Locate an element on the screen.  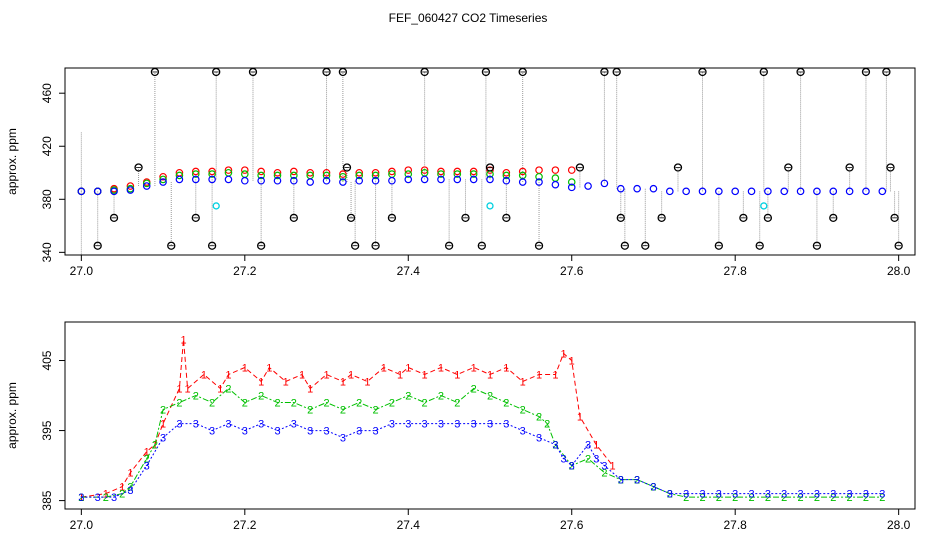
series-3-line is located at coordinates (482, 460).